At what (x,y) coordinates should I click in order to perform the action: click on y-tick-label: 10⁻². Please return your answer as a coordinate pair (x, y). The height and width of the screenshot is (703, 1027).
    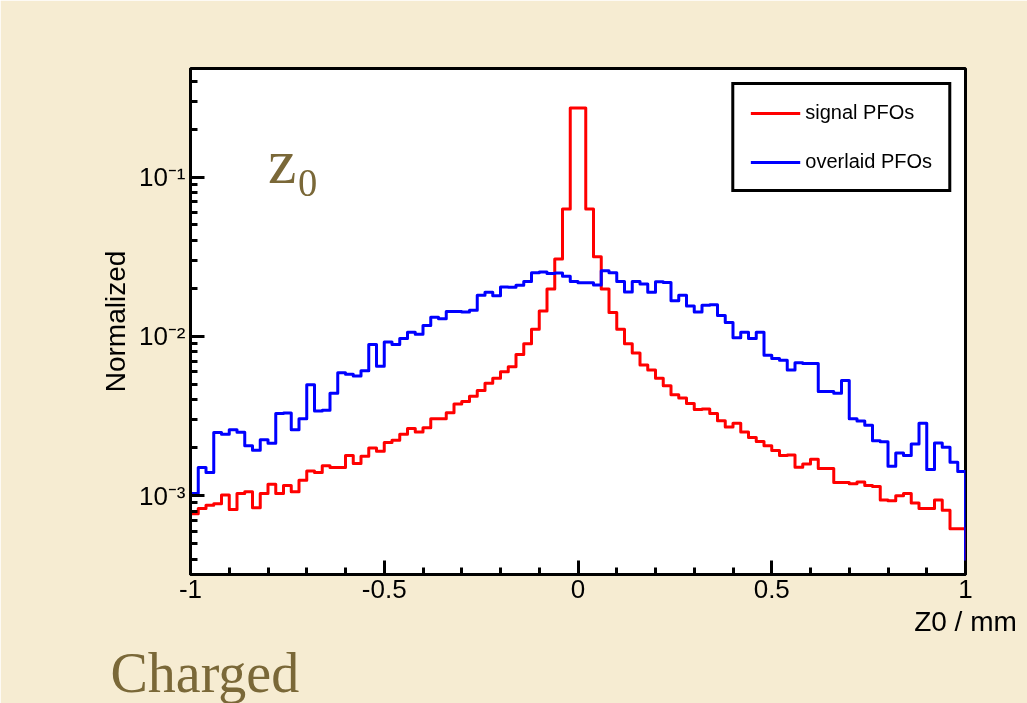
    Looking at the image, I should click on (162, 336).